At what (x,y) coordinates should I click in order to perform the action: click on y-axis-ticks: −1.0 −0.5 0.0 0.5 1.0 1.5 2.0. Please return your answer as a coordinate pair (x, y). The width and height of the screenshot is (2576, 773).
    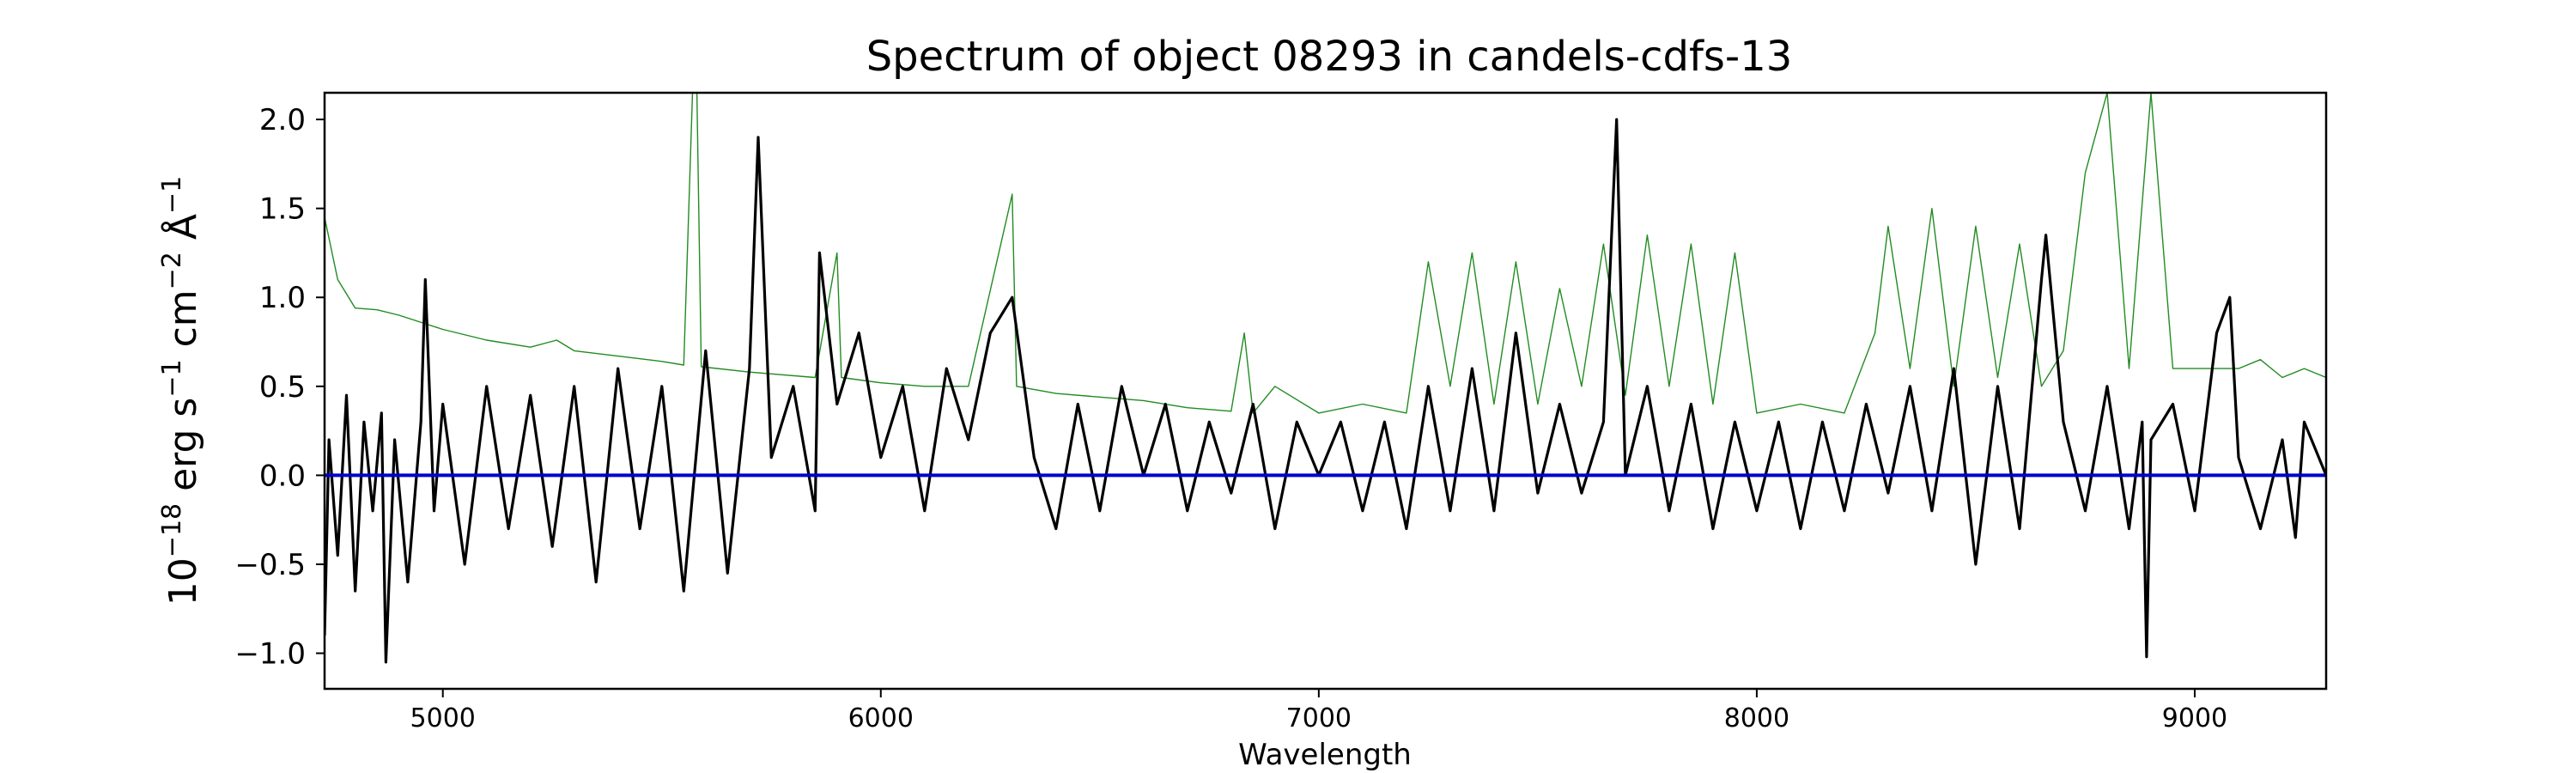
    Looking at the image, I should click on (280, 387).